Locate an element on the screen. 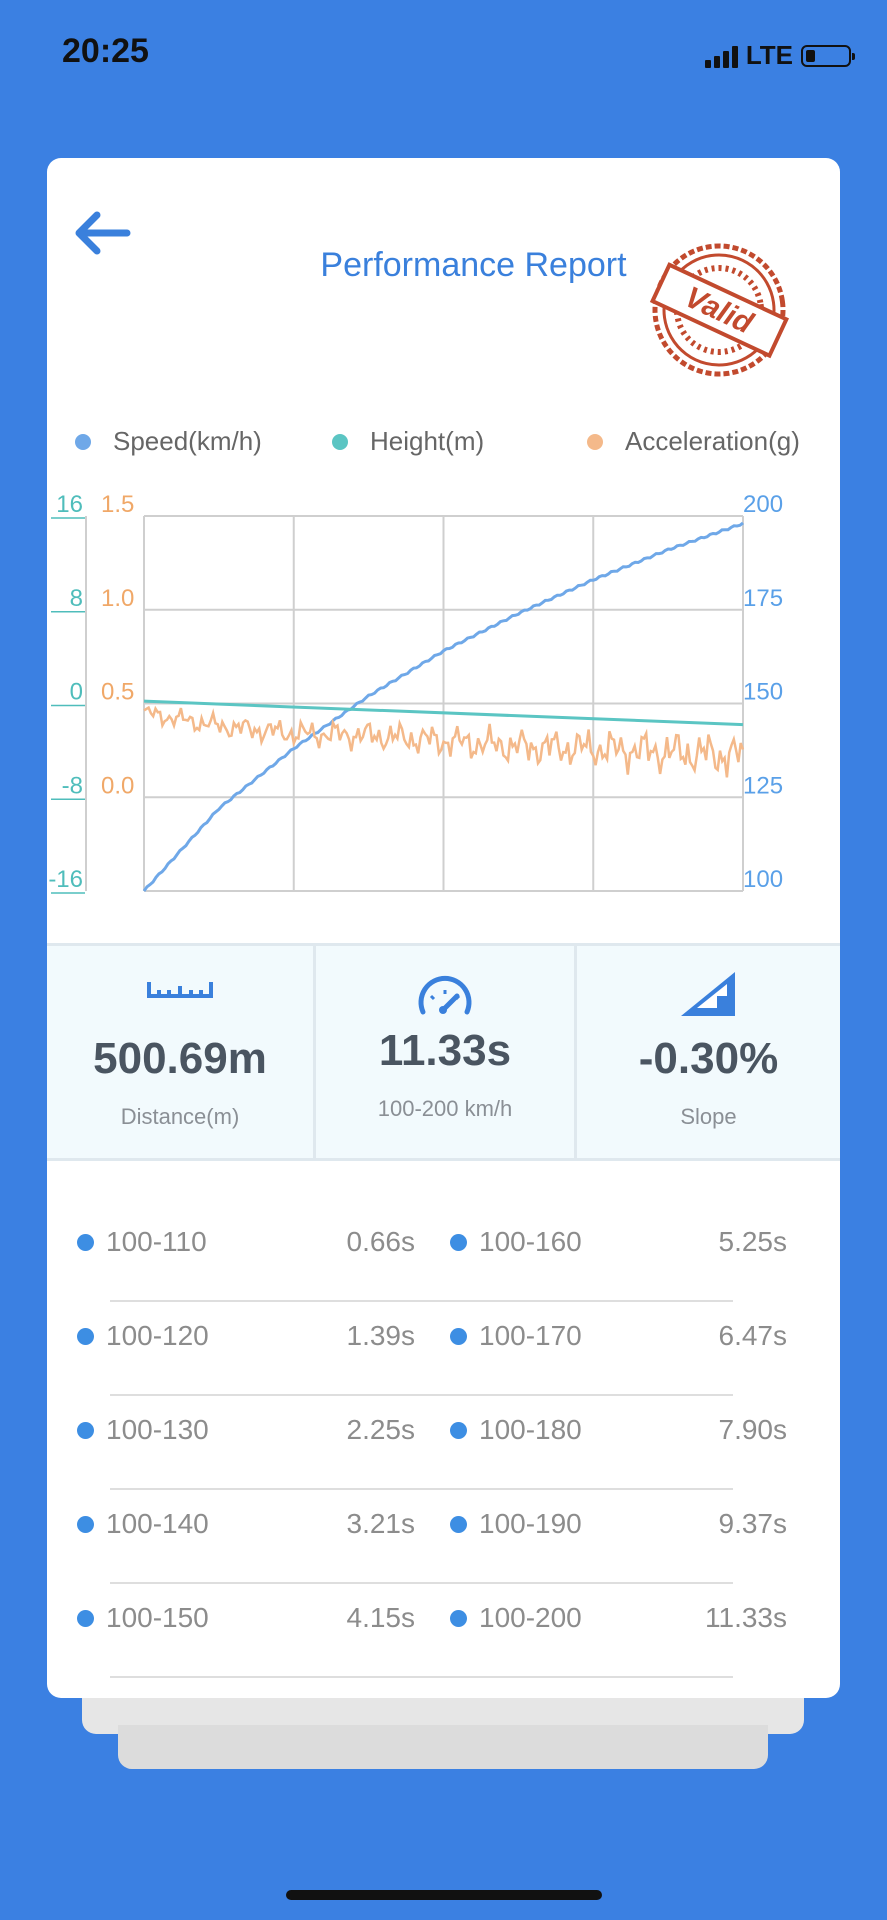 The height and width of the screenshot is (1920, 887). stat-value: -0.30% is located at coordinates (708, 1058).